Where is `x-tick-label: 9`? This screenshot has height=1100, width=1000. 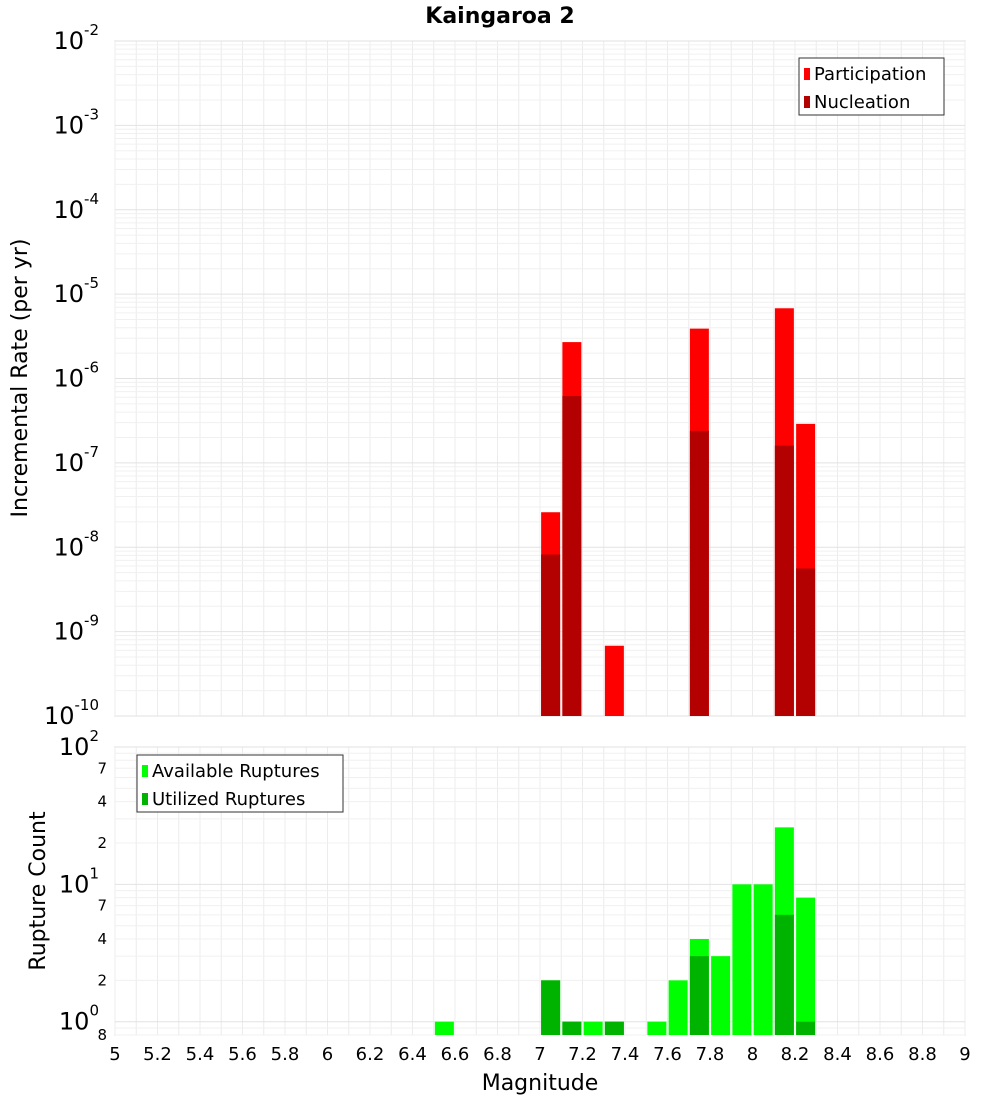 x-tick-label: 9 is located at coordinates (964, 1054).